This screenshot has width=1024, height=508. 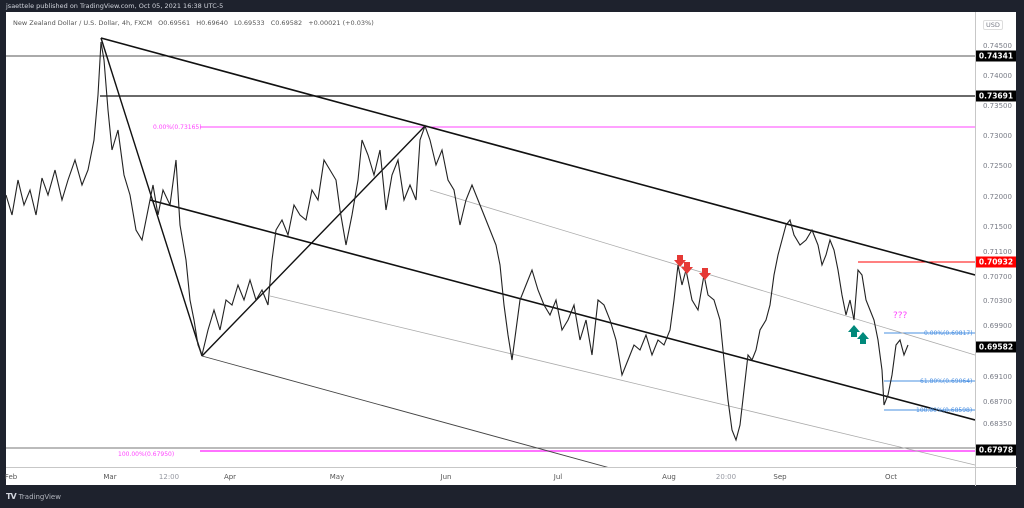 What do you see at coordinates (558, 477) in the screenshot?
I see `time-label: Jul` at bounding box center [558, 477].